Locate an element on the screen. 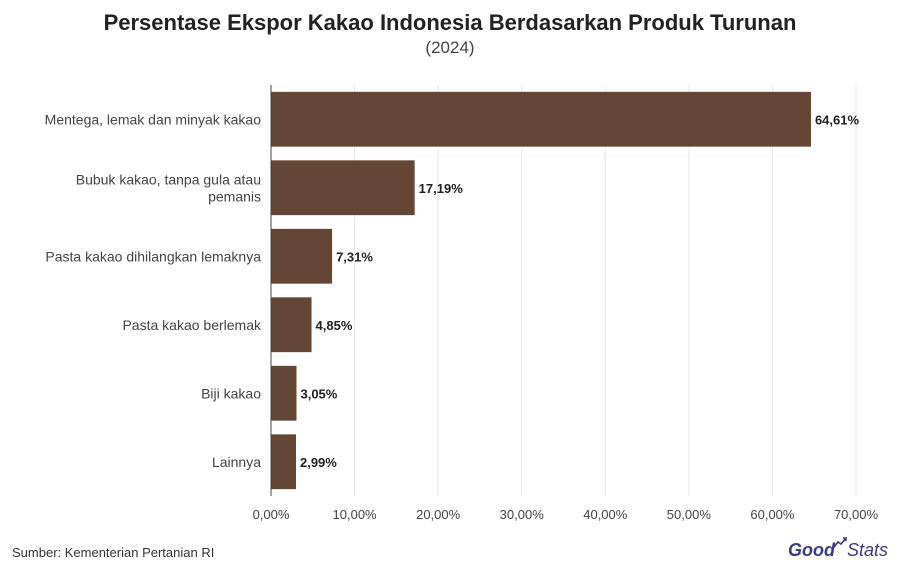  category-label-line: Pasta kakao berlemak is located at coordinates (192, 325).